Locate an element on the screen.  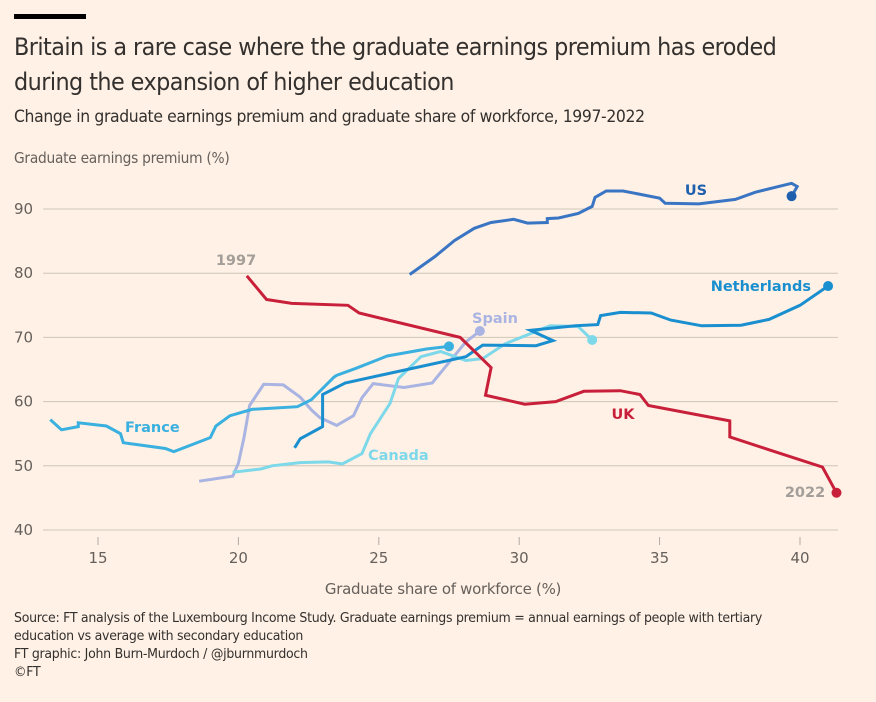
series-label-france: France is located at coordinates (152, 428).